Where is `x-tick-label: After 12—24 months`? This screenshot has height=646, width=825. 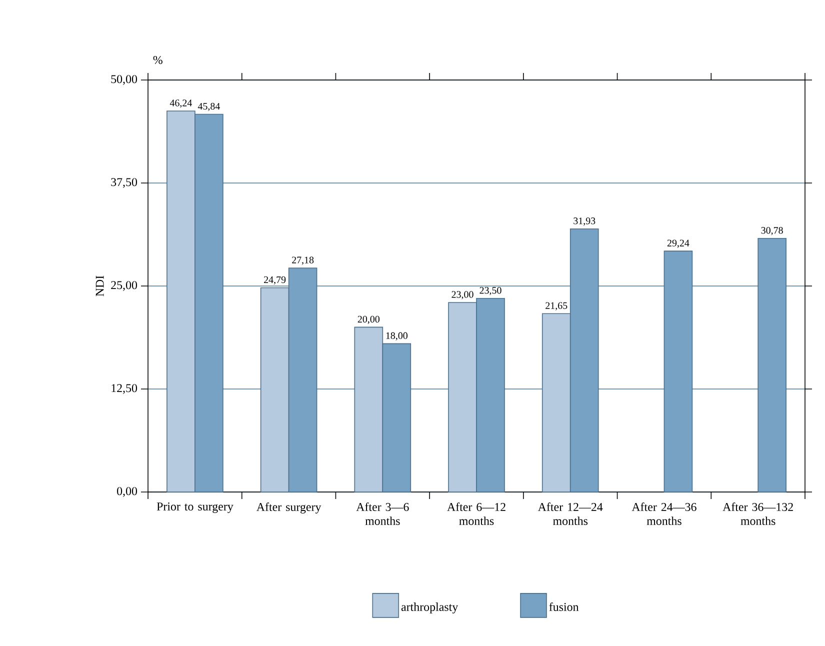 x-tick-label: After 12—24 months is located at coordinates (570, 513).